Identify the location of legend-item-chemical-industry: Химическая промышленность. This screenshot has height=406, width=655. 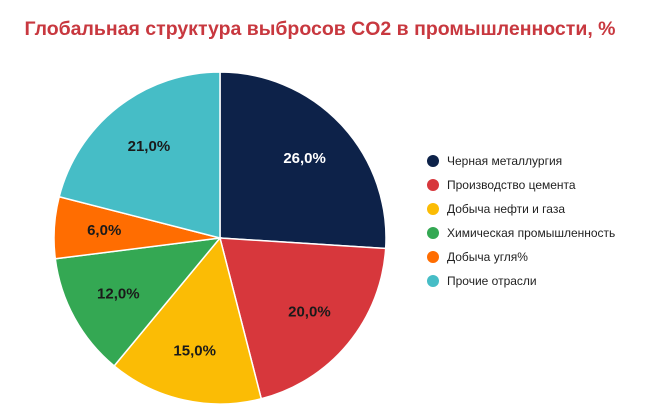
(521, 233).